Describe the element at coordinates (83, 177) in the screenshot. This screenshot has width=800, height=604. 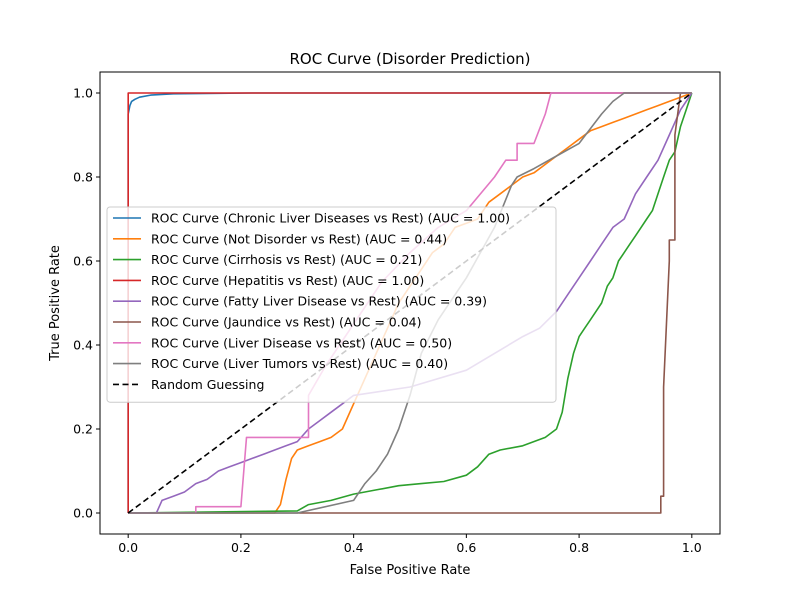
I see `y-tick-label: 0.8` at that location.